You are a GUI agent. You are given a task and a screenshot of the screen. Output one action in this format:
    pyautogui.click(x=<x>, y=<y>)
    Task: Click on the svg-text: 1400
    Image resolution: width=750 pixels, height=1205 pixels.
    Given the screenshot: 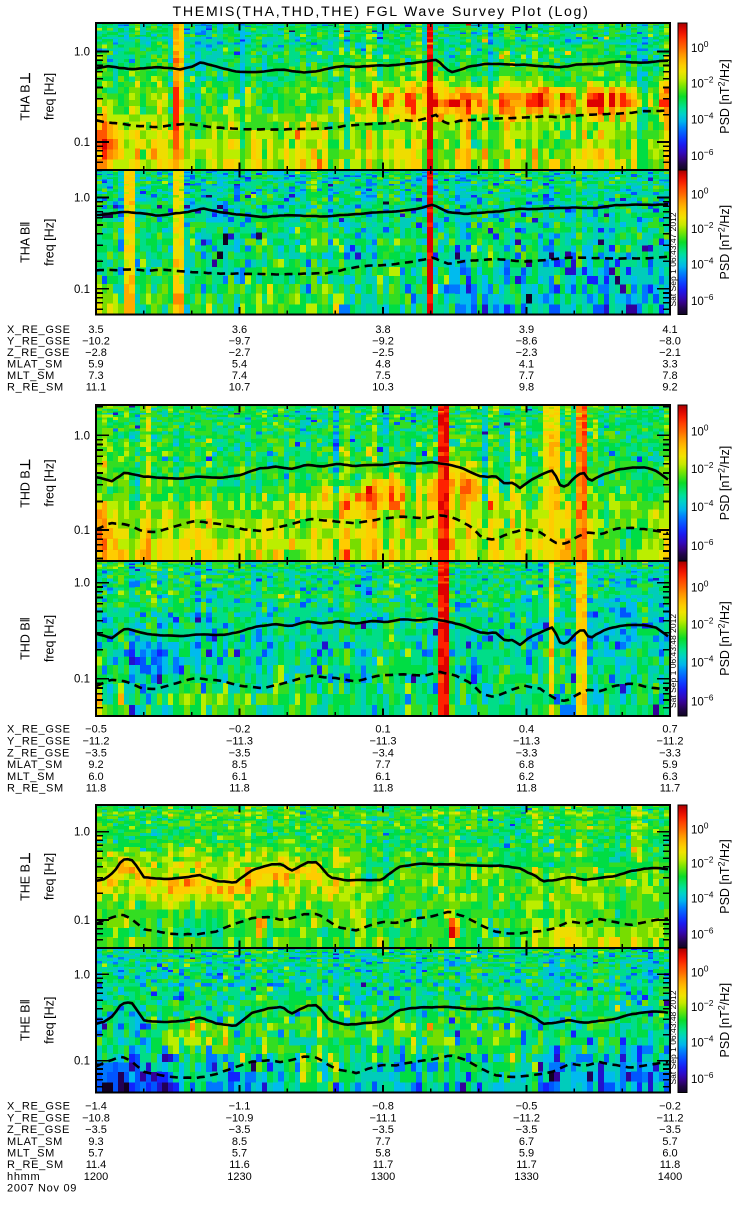 What is the action you would take?
    pyautogui.click(x=670, y=1177)
    